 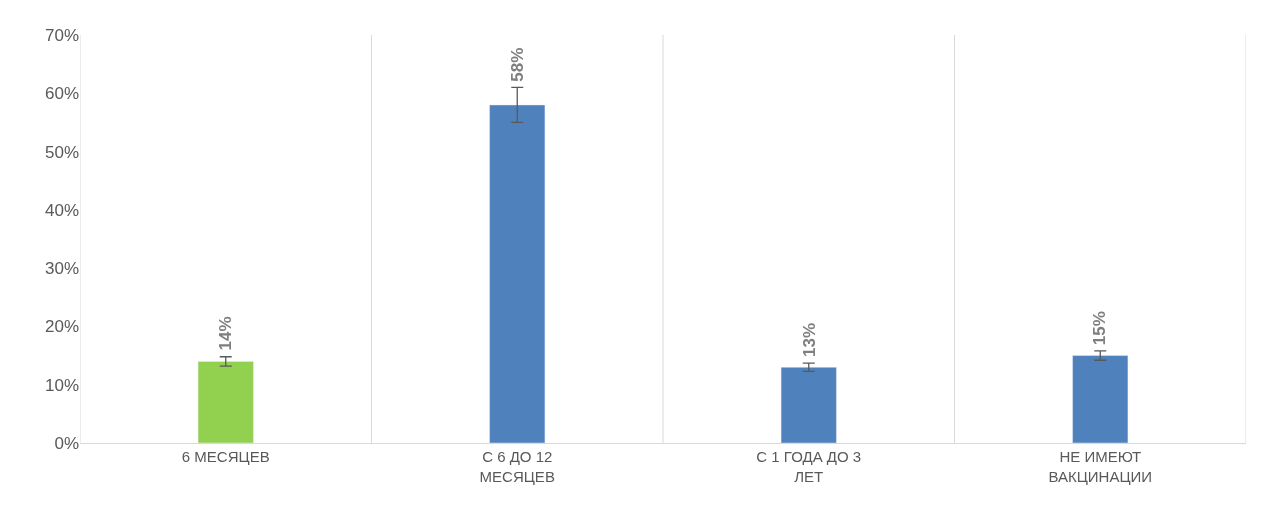 I want to click on y-tick-label: 20%, so click(x=61, y=327).